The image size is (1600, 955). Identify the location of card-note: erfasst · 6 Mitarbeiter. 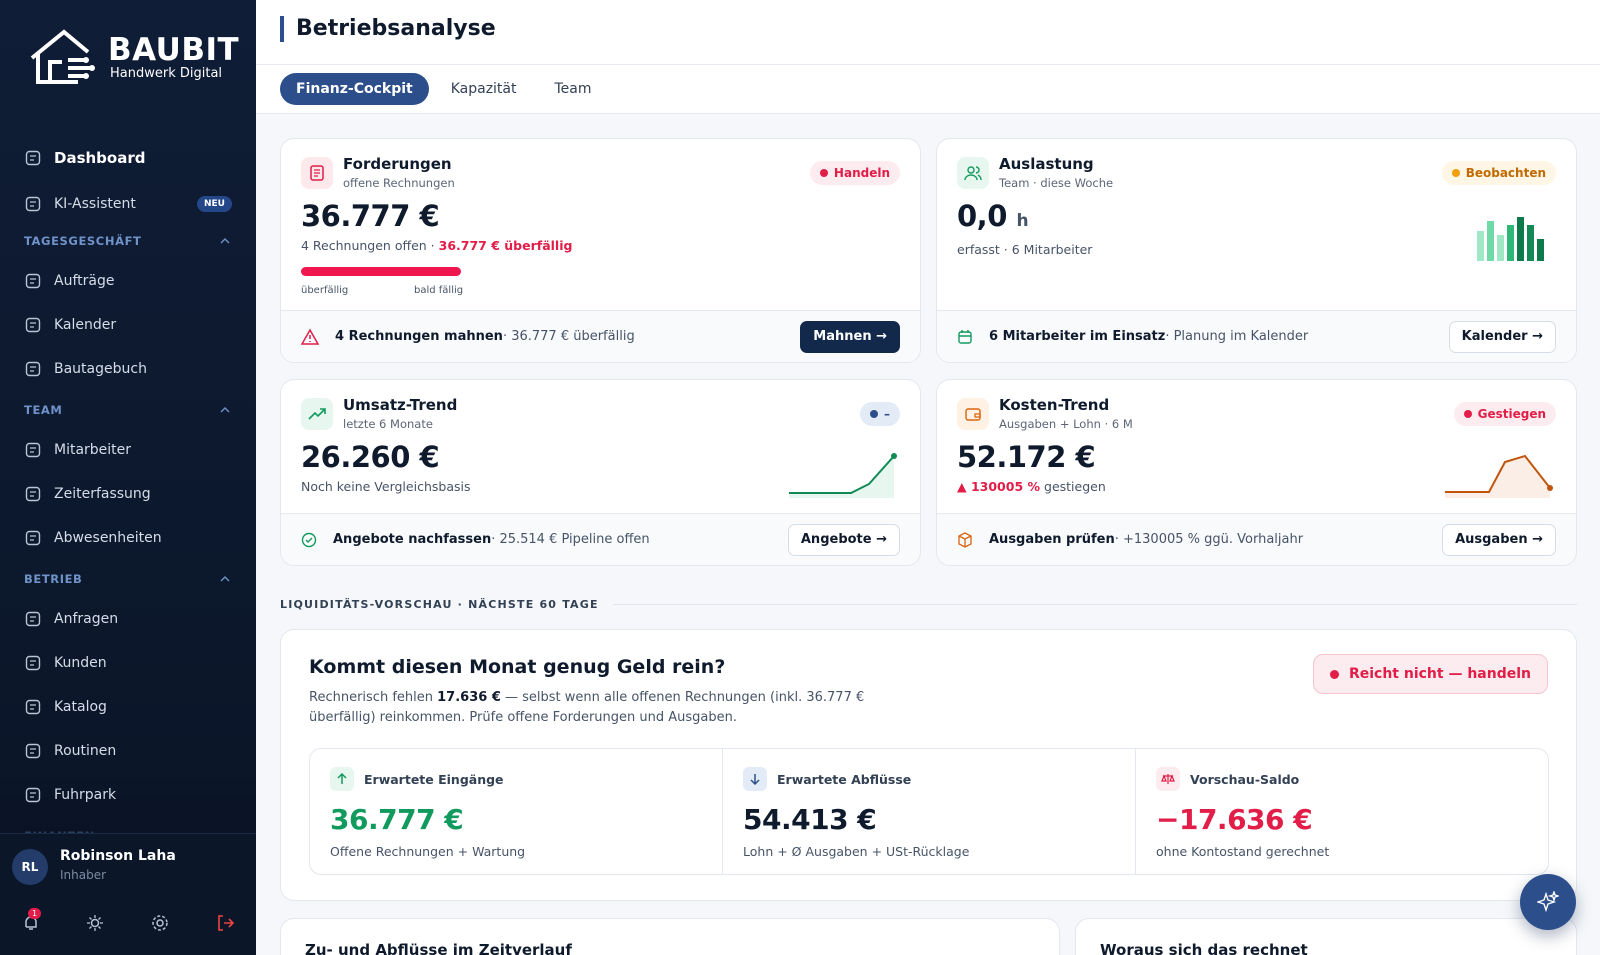
(1025, 249).